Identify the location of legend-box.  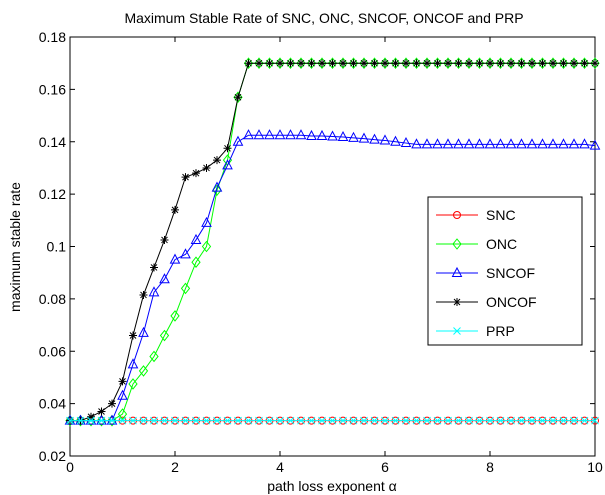
(505, 271).